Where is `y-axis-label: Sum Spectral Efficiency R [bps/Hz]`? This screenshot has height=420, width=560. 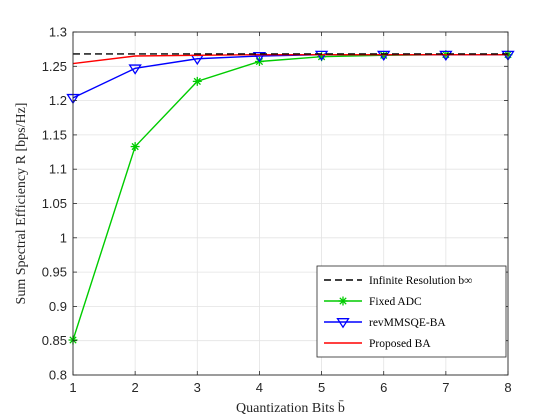 y-axis-label: Sum Spectral Efficiency R [bps/Hz] is located at coordinates (21, 204).